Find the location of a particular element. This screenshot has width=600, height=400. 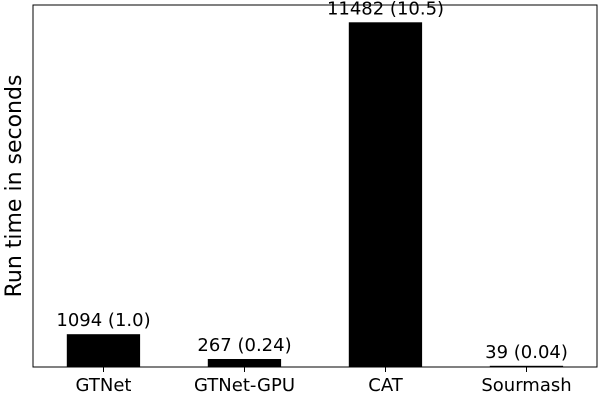

bar-gtnet-gpu is located at coordinates (244, 363).